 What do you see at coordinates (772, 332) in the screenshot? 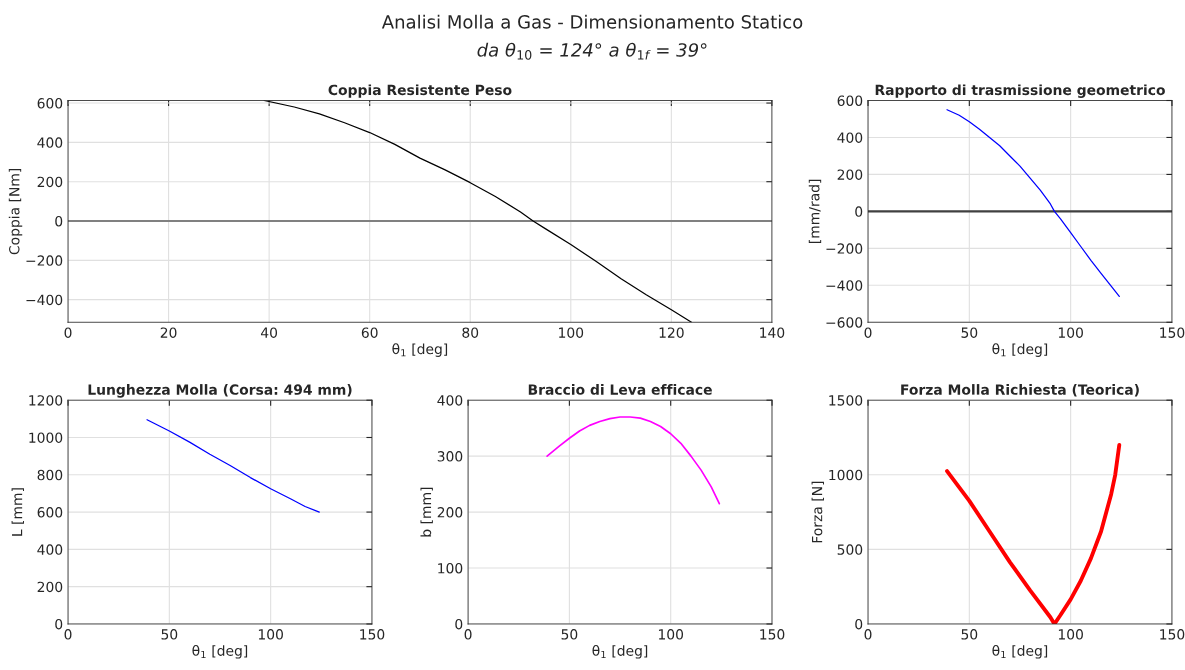
I see `x-tick-label: 140` at bounding box center [772, 332].